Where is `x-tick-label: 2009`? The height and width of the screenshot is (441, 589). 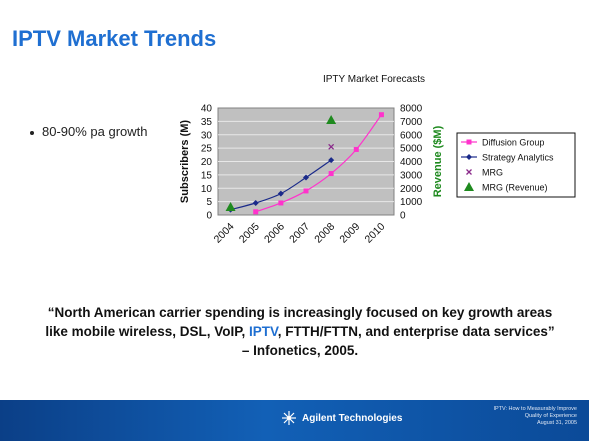 x-tick-label: 2009 is located at coordinates (349, 233).